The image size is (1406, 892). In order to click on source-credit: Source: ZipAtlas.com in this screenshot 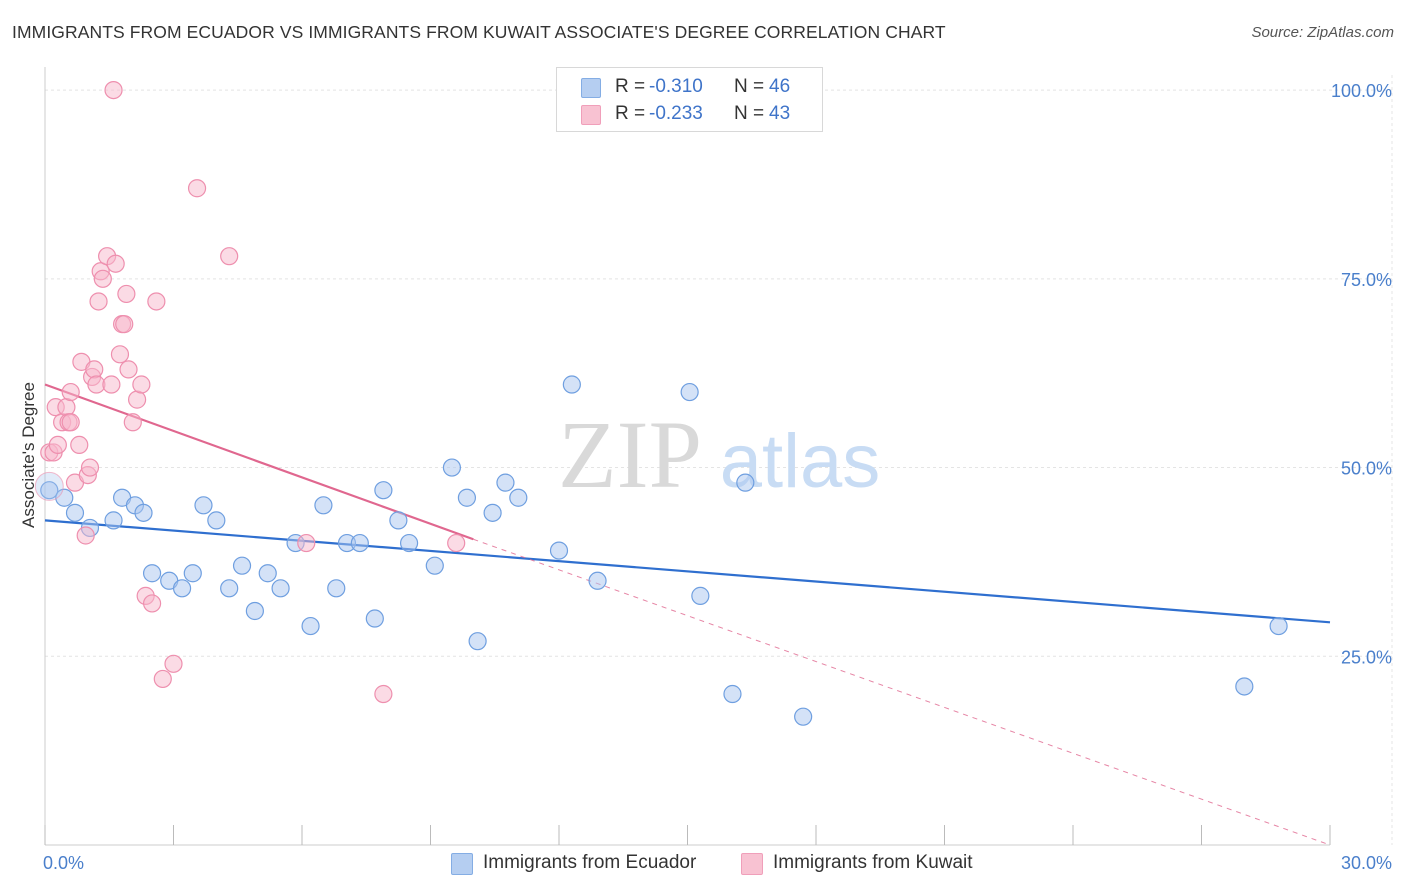, I will do `click(1322, 32)`.